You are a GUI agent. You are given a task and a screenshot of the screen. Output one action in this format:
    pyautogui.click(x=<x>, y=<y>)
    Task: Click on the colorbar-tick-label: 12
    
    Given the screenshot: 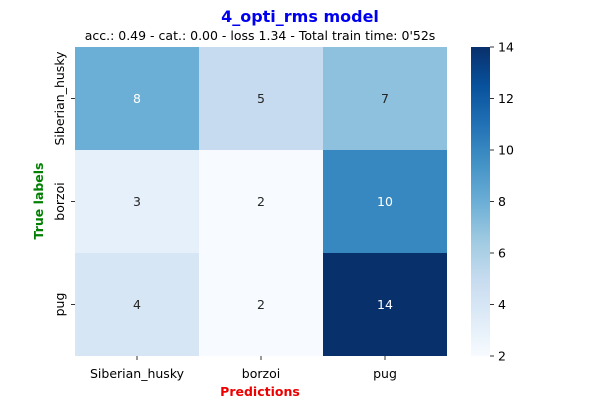 What is the action you would take?
    pyautogui.click(x=506, y=98)
    